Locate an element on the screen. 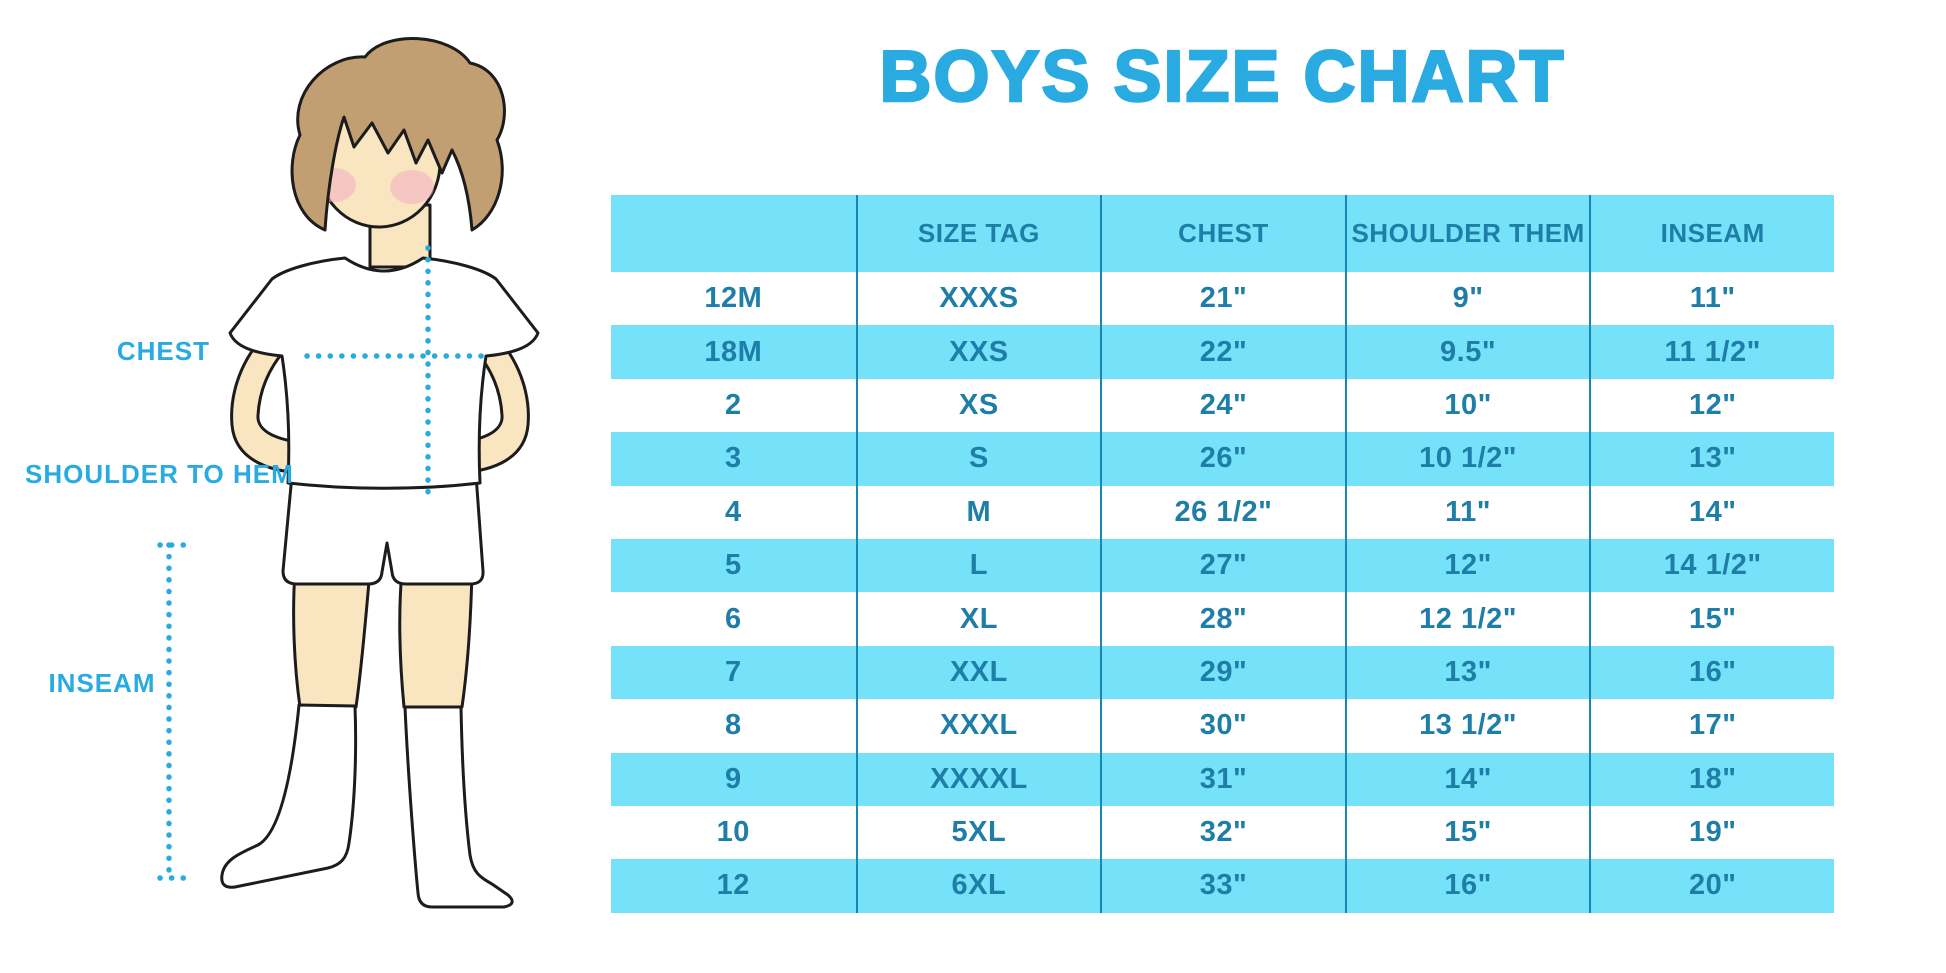 Image resolution: width=1946 pixels, height=973 pixels. table-cell: 28" is located at coordinates (1222, 619).